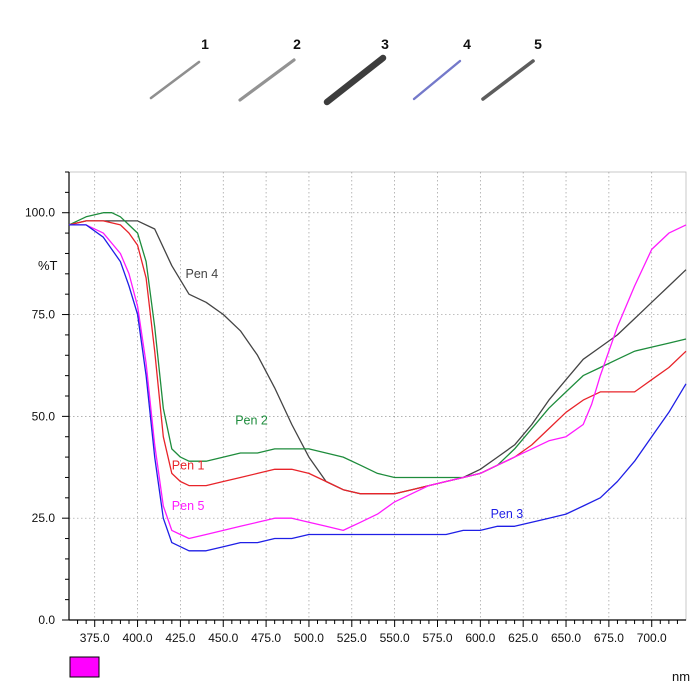 This screenshot has width=694, height=699. I want to click on pen-sample-5-label: 5, so click(538, 44).